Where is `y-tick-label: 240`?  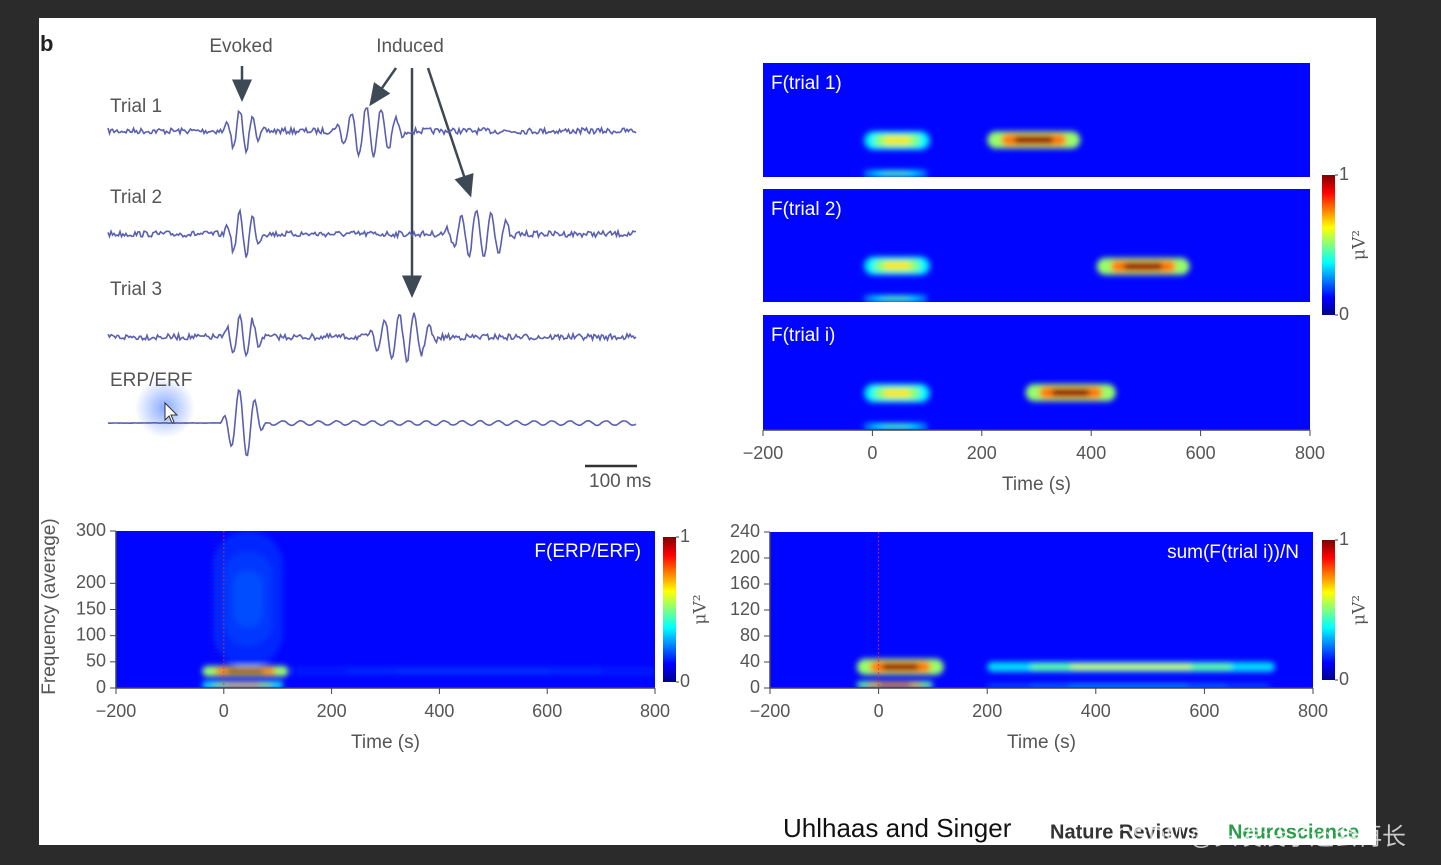 y-tick-label: 240 is located at coordinates (745, 531).